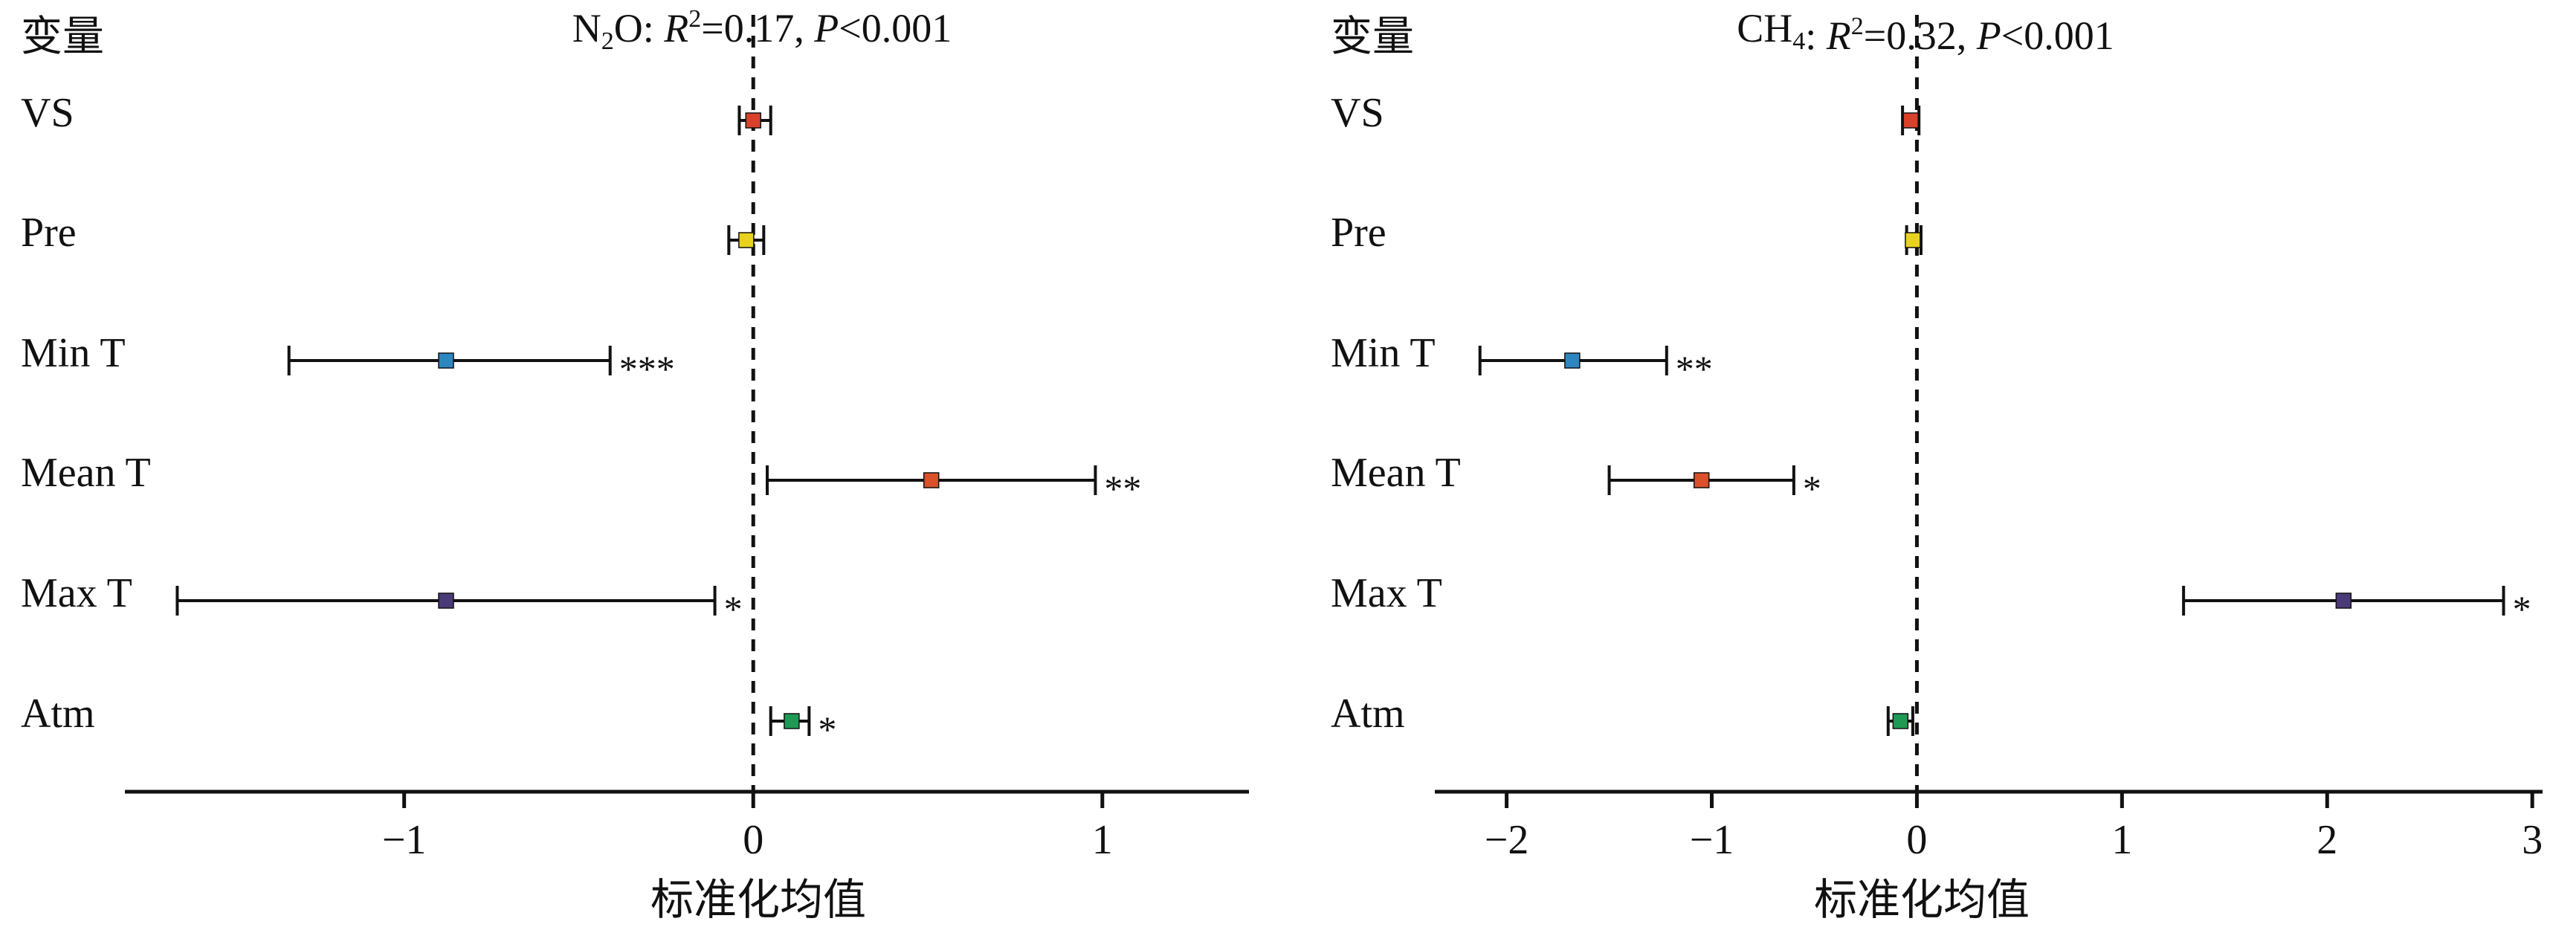  Describe the element at coordinates (762, 30) in the screenshot. I see `chart-title: N2O: R2=0.17, P<0.001` at that location.